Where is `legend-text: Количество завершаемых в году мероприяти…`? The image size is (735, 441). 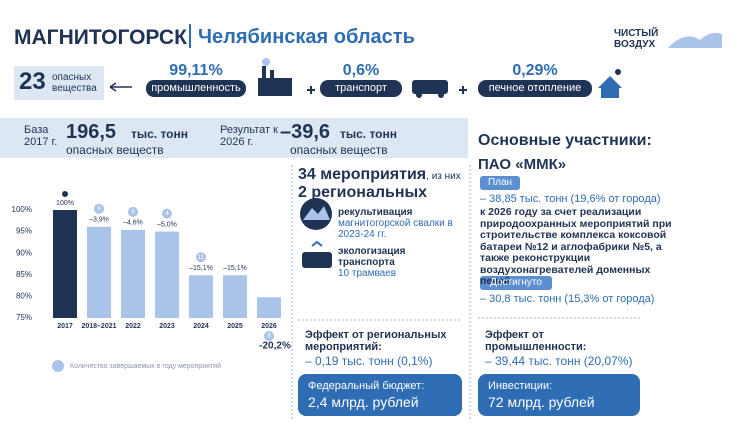 legend-text: Количество завершаемых в году мероприяти… is located at coordinates (145, 366).